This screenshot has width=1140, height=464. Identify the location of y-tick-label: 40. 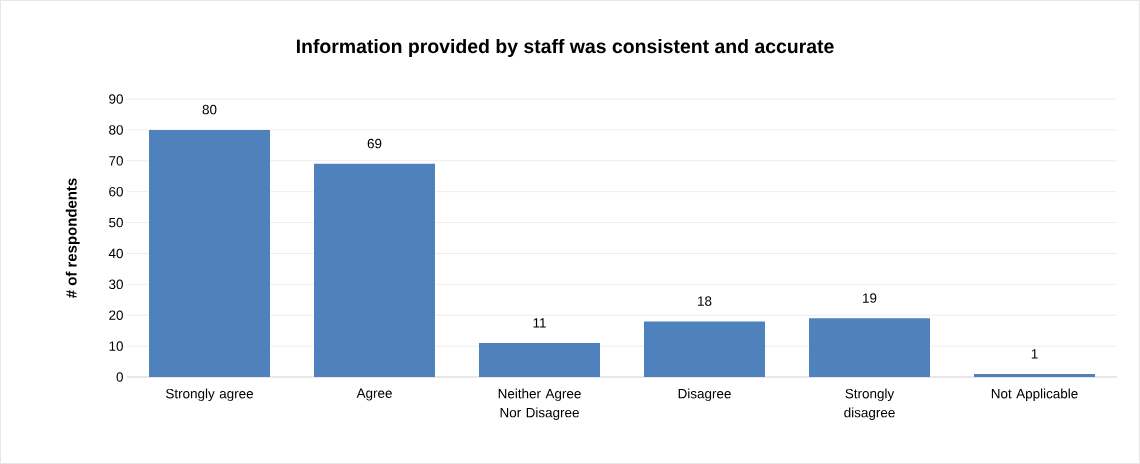
(115, 253).